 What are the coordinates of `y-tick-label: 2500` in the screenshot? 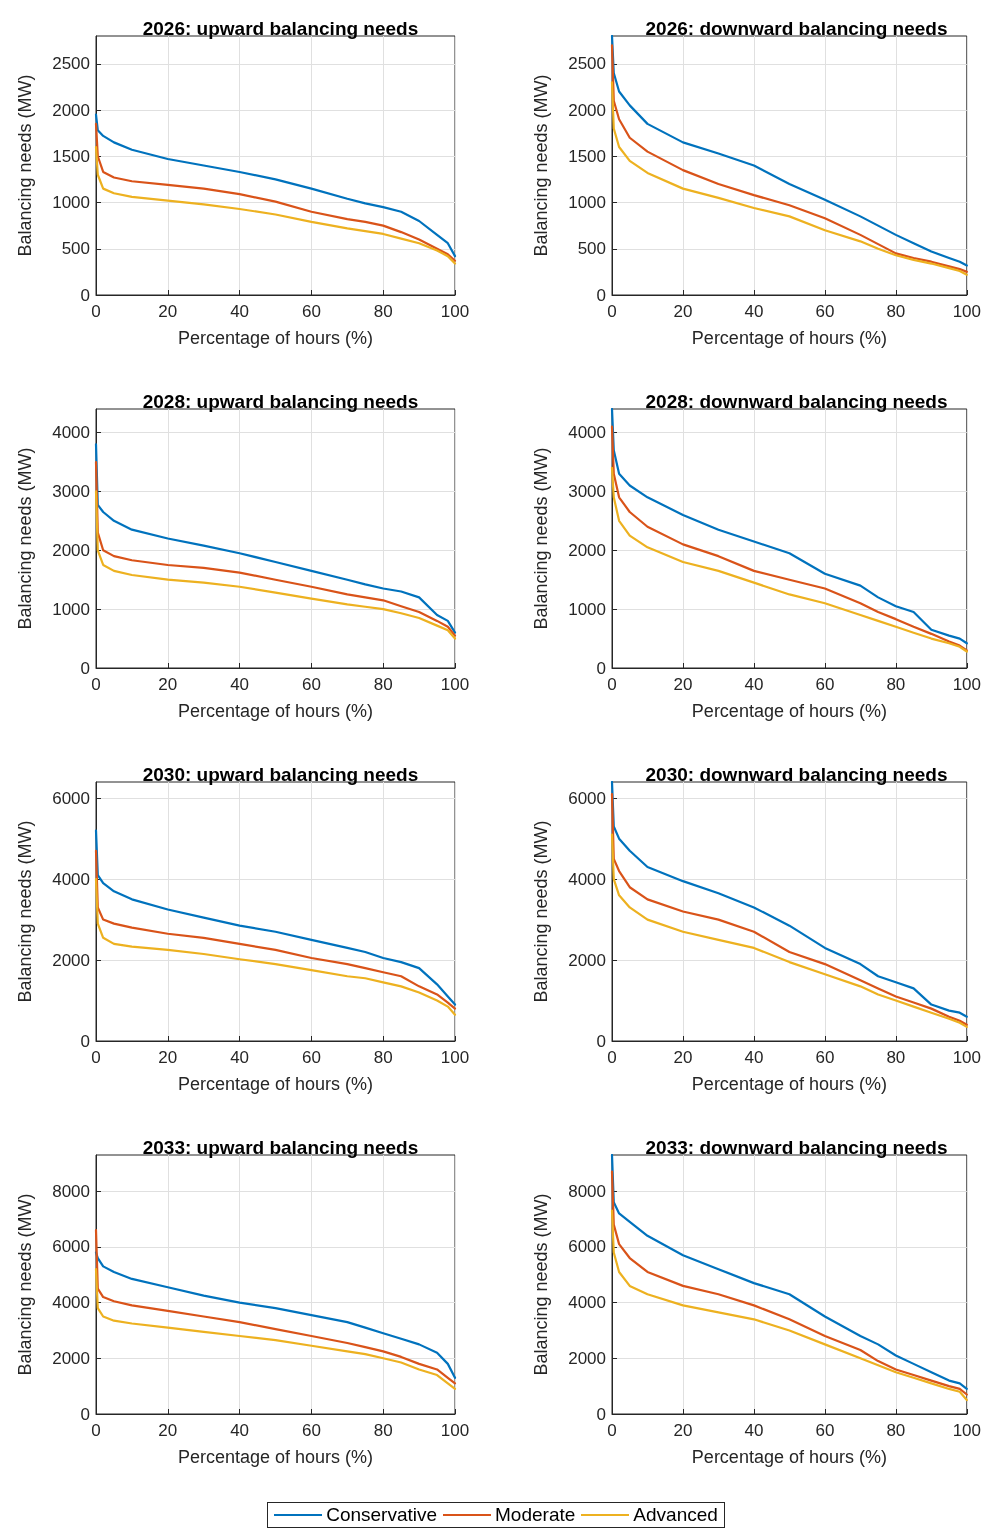 It's located at (587, 64).